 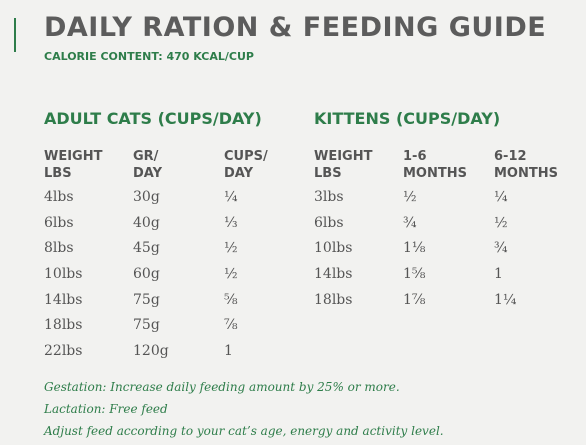 I want to click on adult-cups: ¼, so click(x=231, y=196).